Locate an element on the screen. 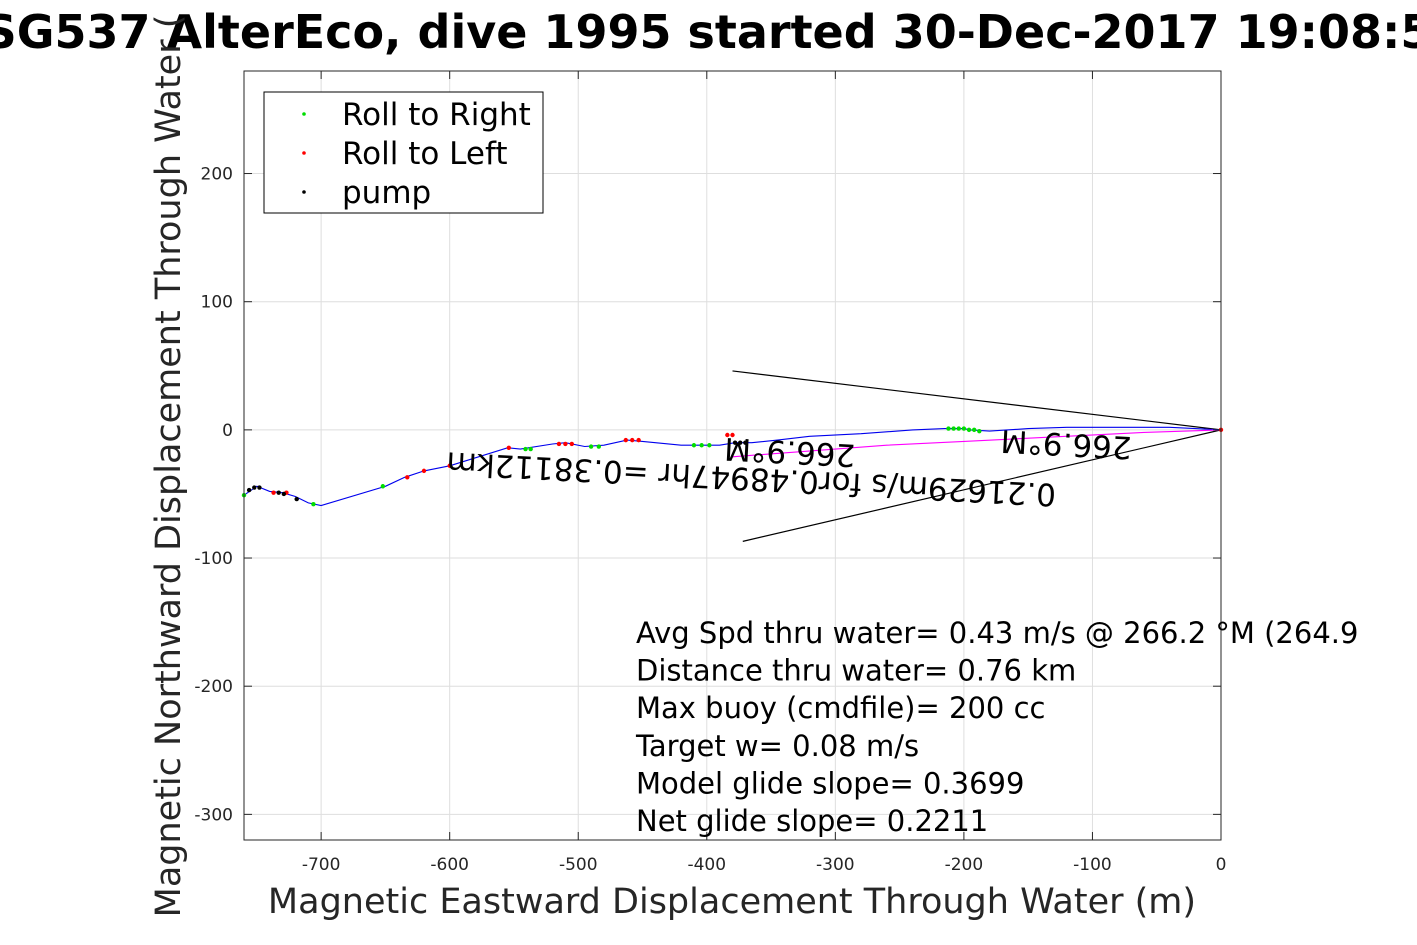 This screenshot has height=945, width=1417. annotation-line: Distance thru water= 0.76 km is located at coordinates (856, 671).